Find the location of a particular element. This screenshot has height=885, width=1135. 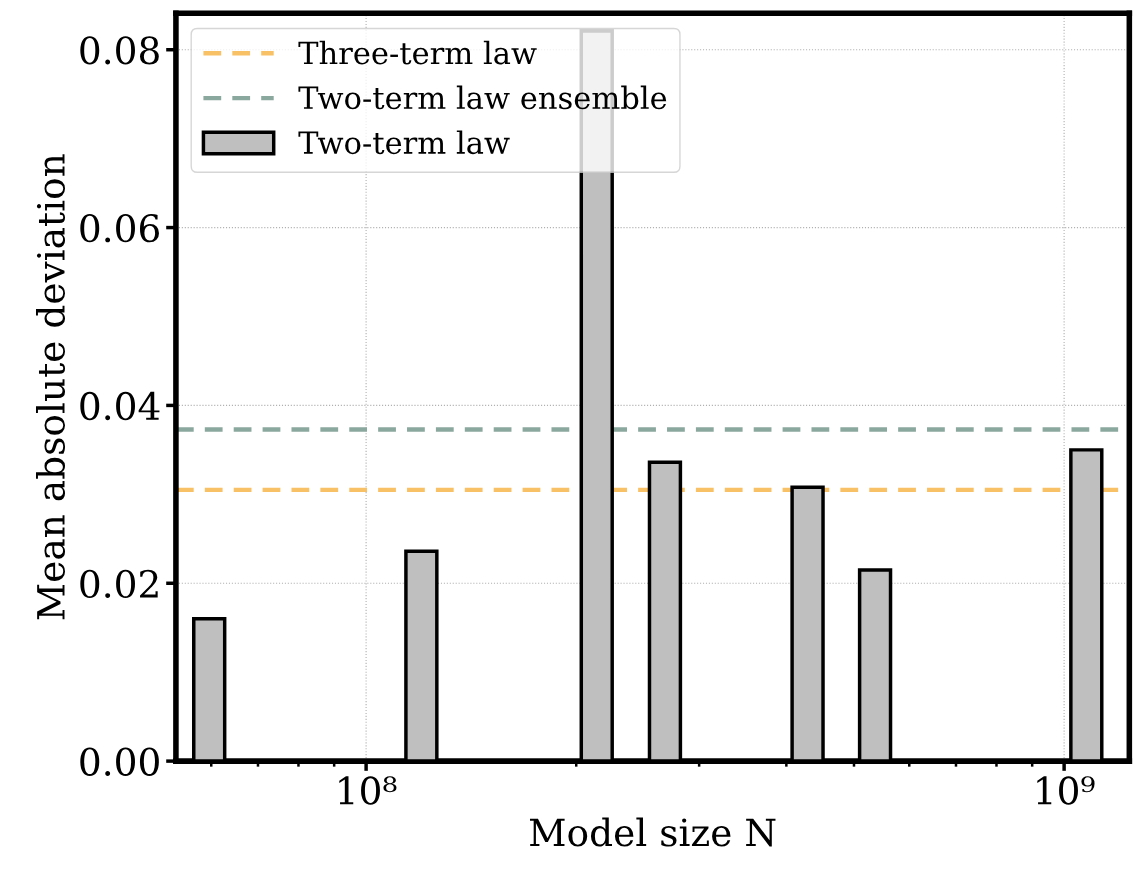

y-tick-label: 0.04 is located at coordinates (120, 406).